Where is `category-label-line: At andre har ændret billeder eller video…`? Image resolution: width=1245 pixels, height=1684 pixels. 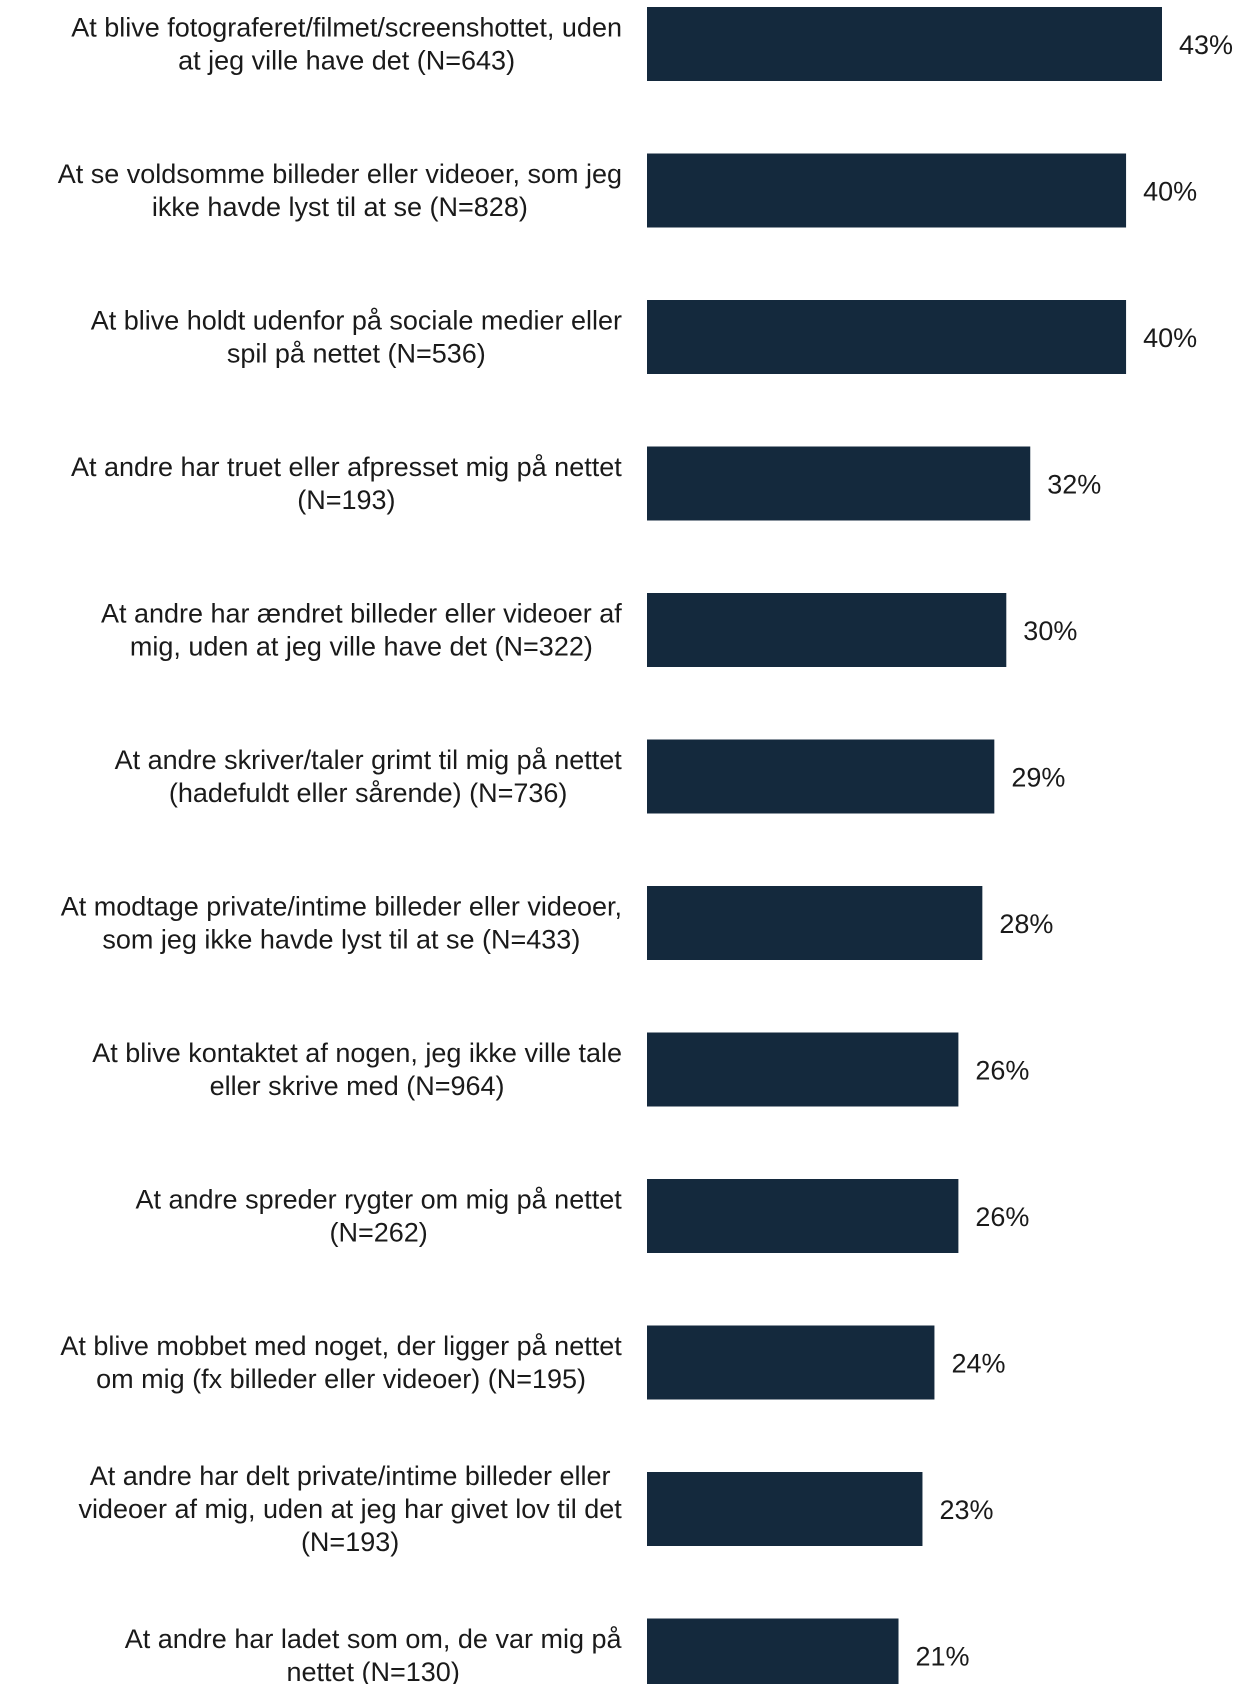 category-label-line: At andre har ændret billeder eller video… is located at coordinates (361, 614).